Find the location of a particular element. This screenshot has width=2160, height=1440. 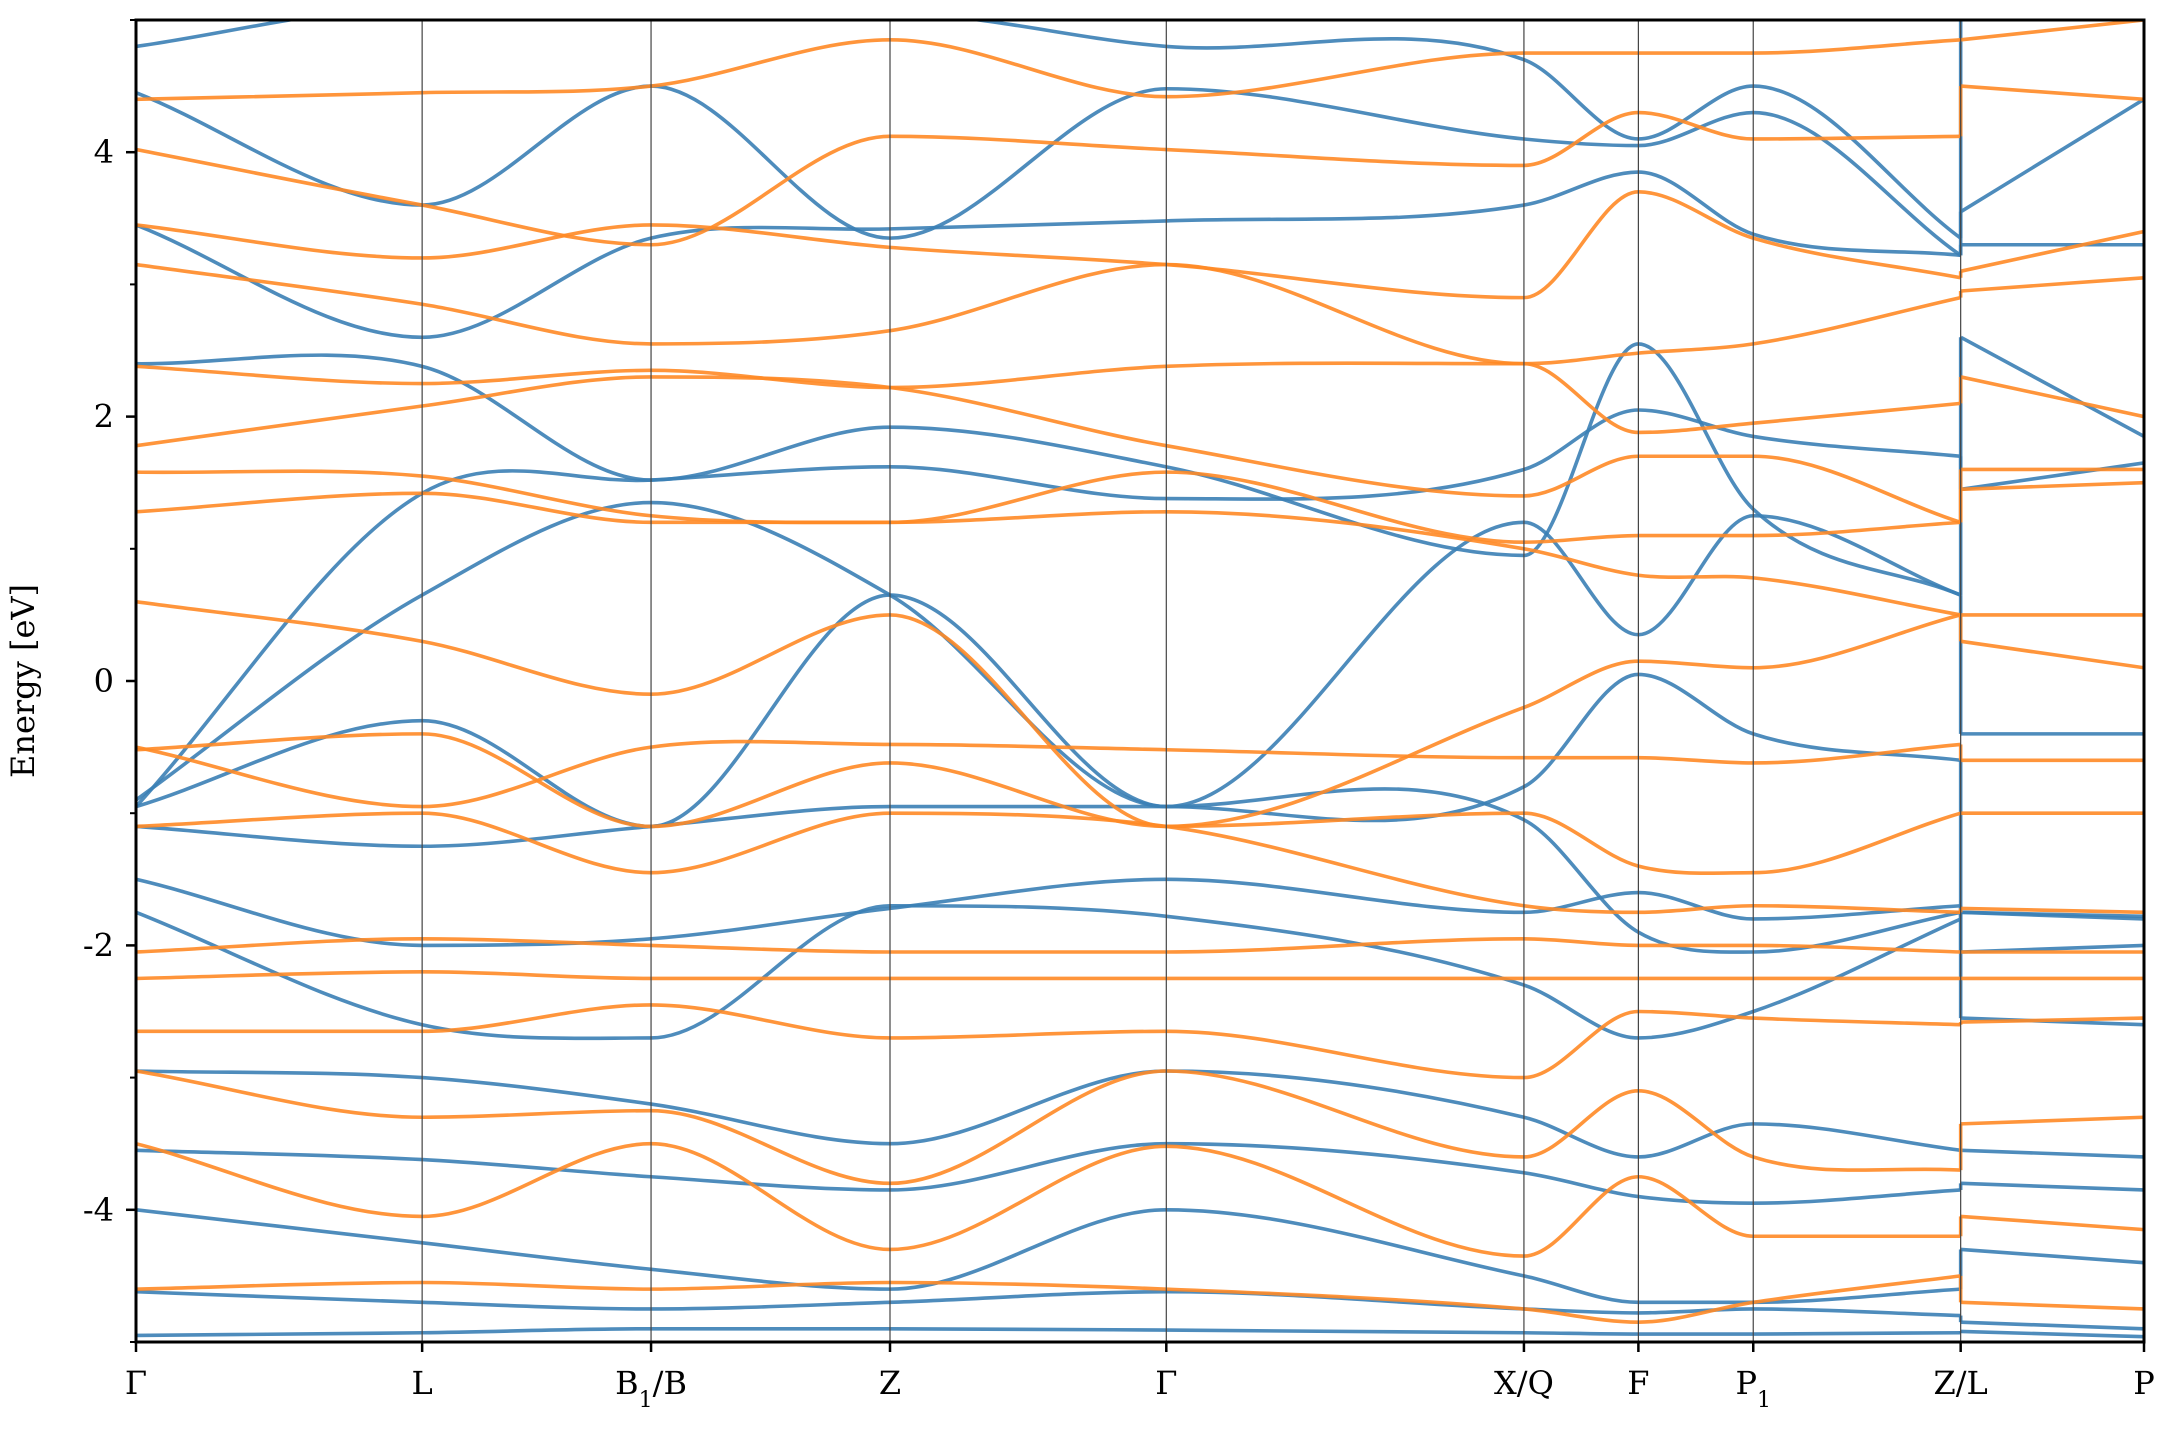

y-tick-label: -2 is located at coordinates (98, 945).